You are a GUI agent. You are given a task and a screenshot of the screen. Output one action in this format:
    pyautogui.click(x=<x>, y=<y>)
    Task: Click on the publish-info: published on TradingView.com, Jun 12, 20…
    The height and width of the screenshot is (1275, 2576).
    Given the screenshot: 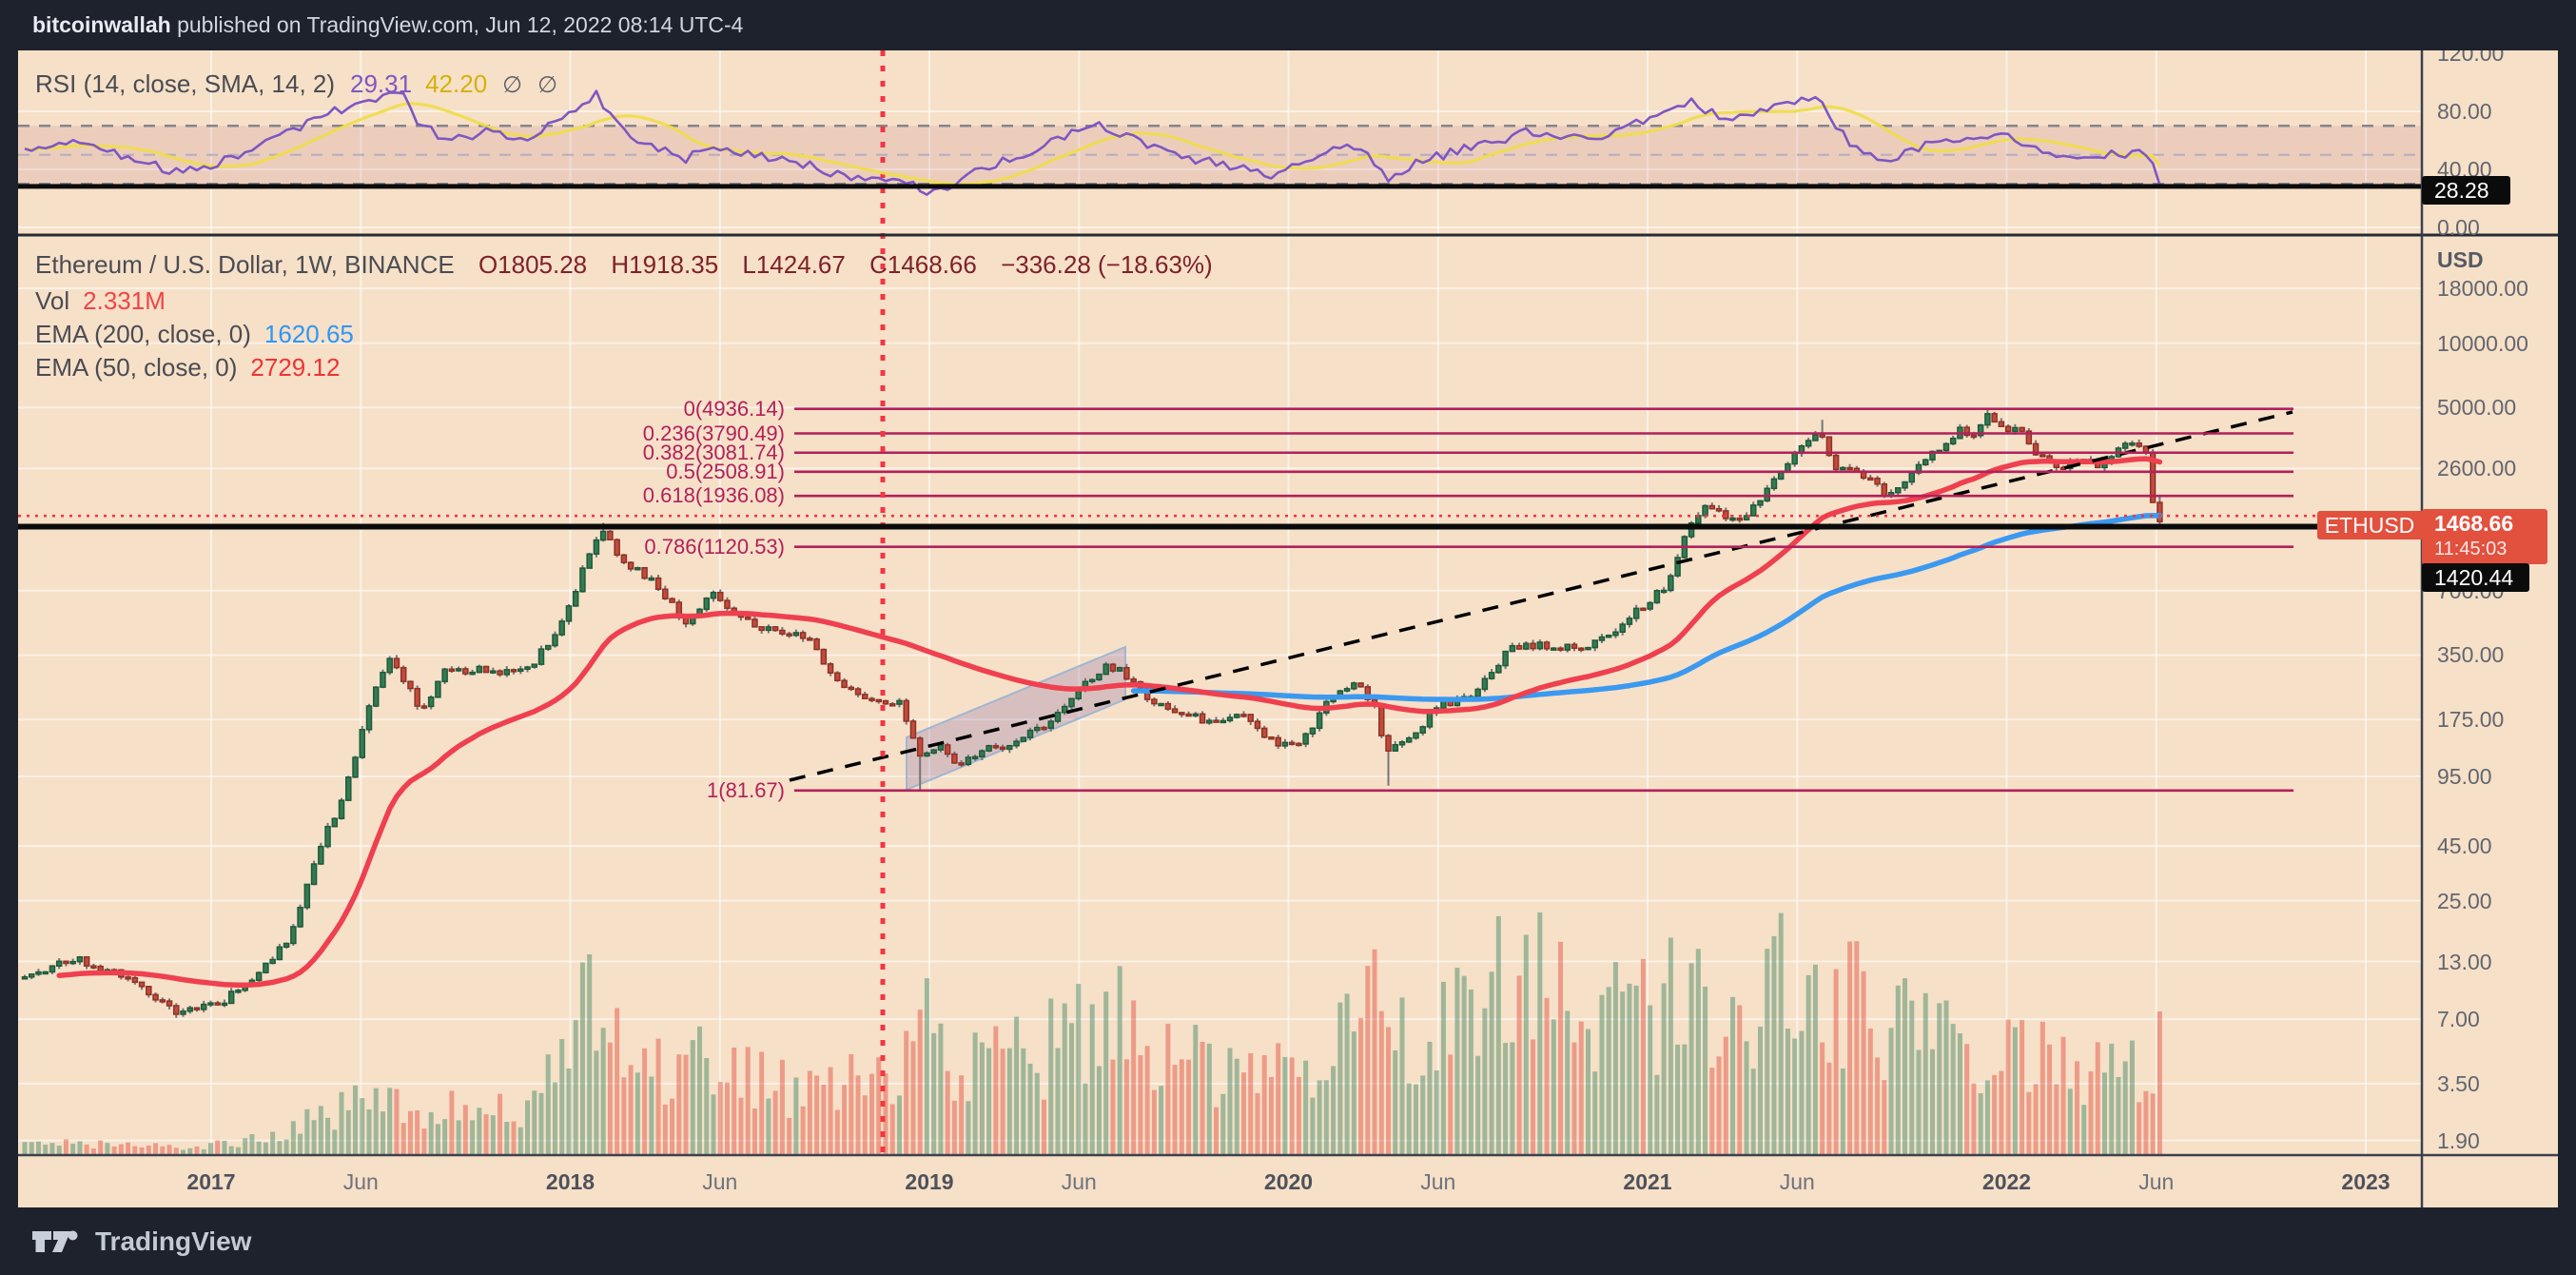 What is the action you would take?
    pyautogui.click(x=457, y=24)
    